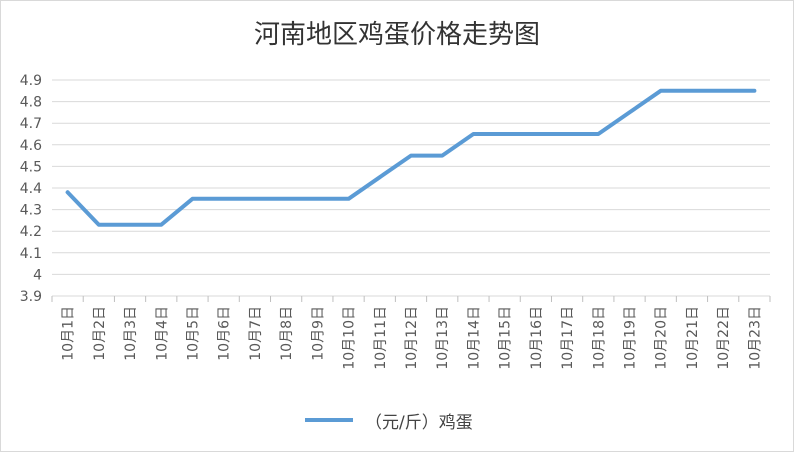 The width and height of the screenshot is (794, 452). I want to click on y-tick-label: 4.7, so click(31, 124).